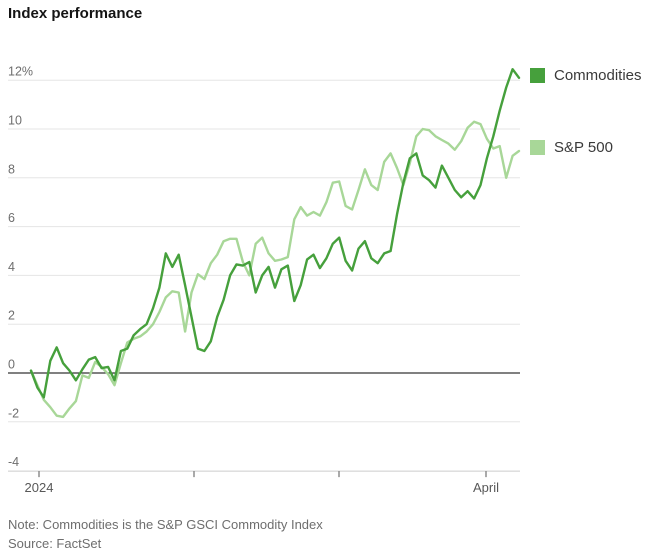 The width and height of the screenshot is (662, 555). Describe the element at coordinates (75, 13) in the screenshot. I see `chart-title: Index performance` at that location.